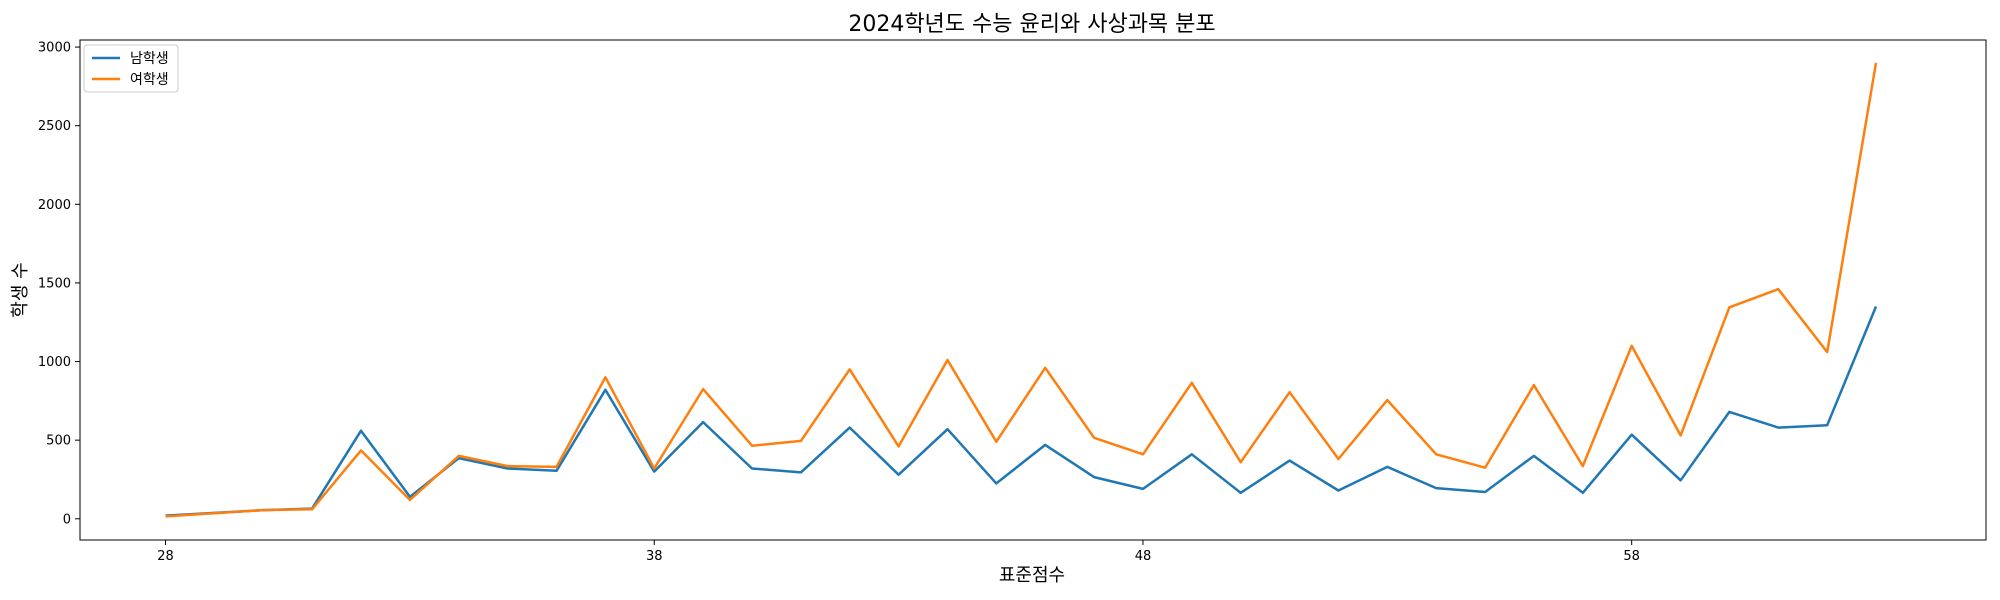  What do you see at coordinates (1031, 24) in the screenshot?
I see `chart-title: 2024학년도 수능 윤리와 사상과목 분포` at bounding box center [1031, 24].